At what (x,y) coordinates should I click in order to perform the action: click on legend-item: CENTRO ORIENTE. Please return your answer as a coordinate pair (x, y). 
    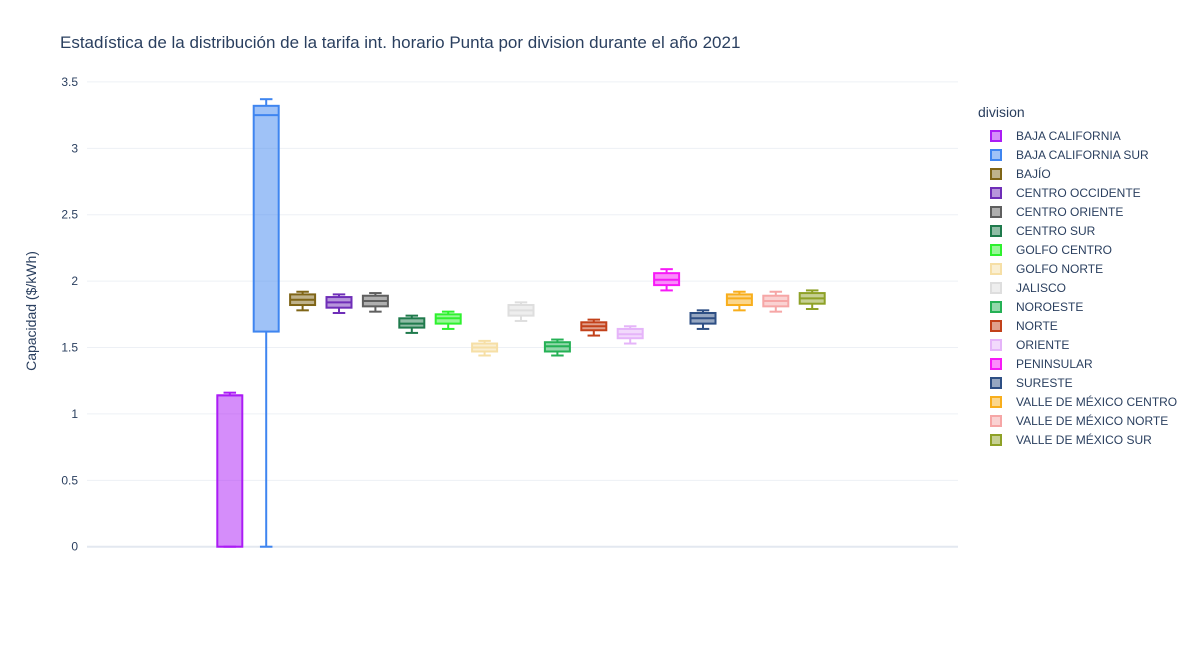
    Looking at the image, I should click on (1077, 211).